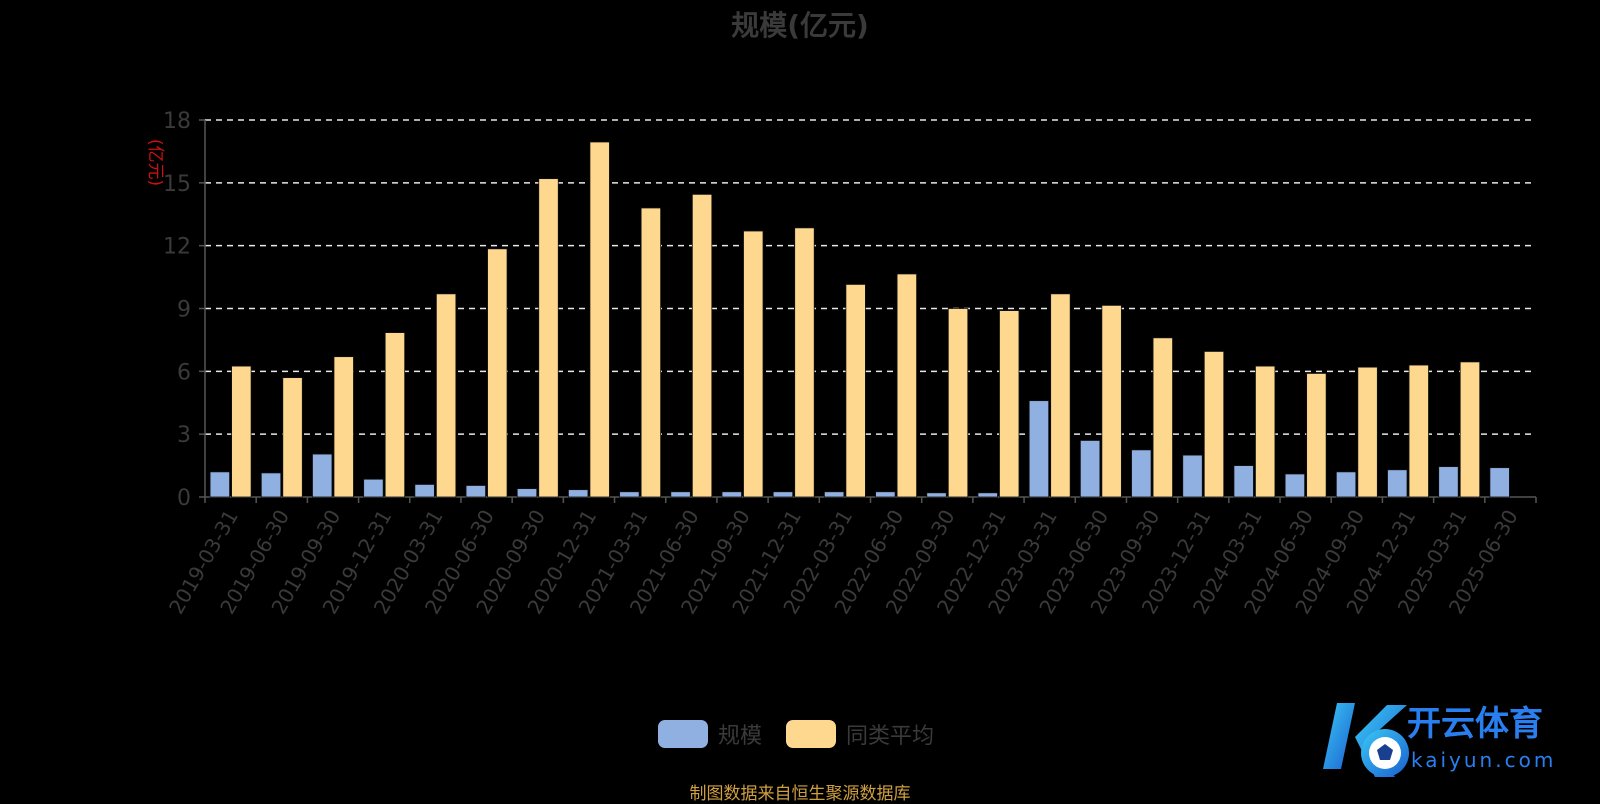  I want to click on logo-name: 开云体育, so click(1475, 724).